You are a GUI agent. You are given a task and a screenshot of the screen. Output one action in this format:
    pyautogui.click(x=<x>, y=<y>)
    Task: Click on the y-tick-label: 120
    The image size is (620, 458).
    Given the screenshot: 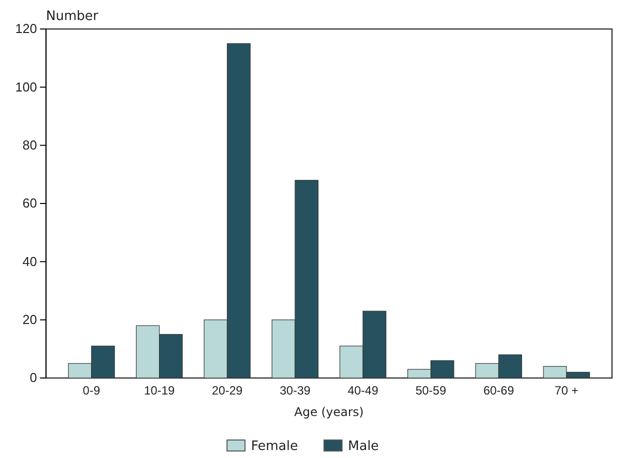 What is the action you would take?
    pyautogui.click(x=26, y=28)
    